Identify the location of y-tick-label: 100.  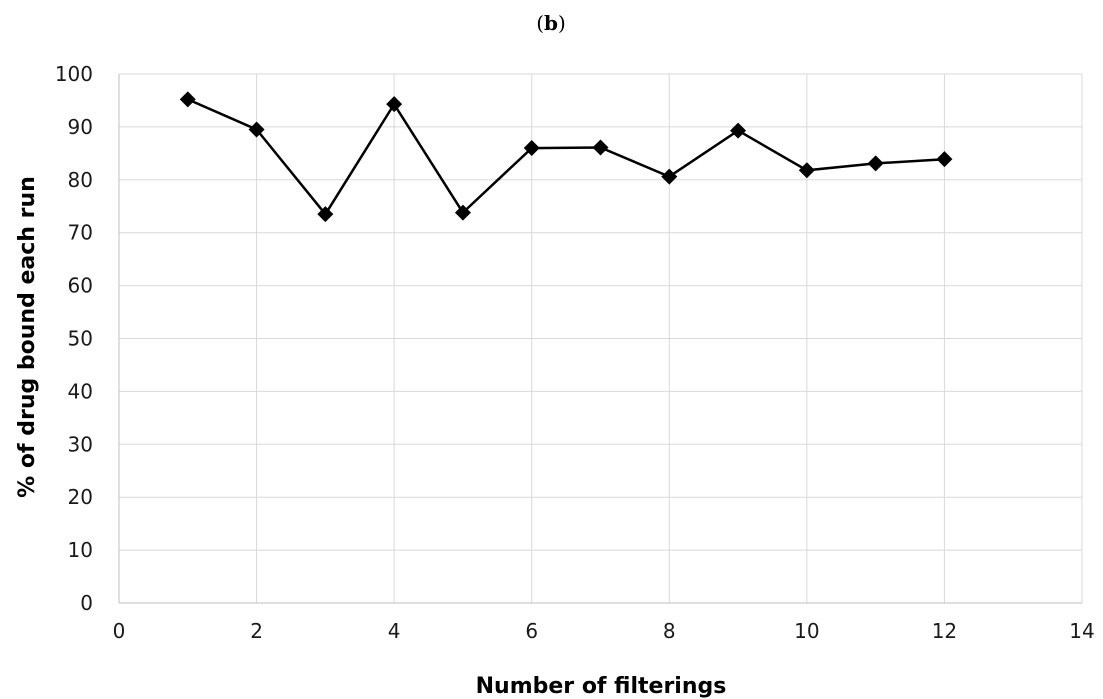
(74, 74).